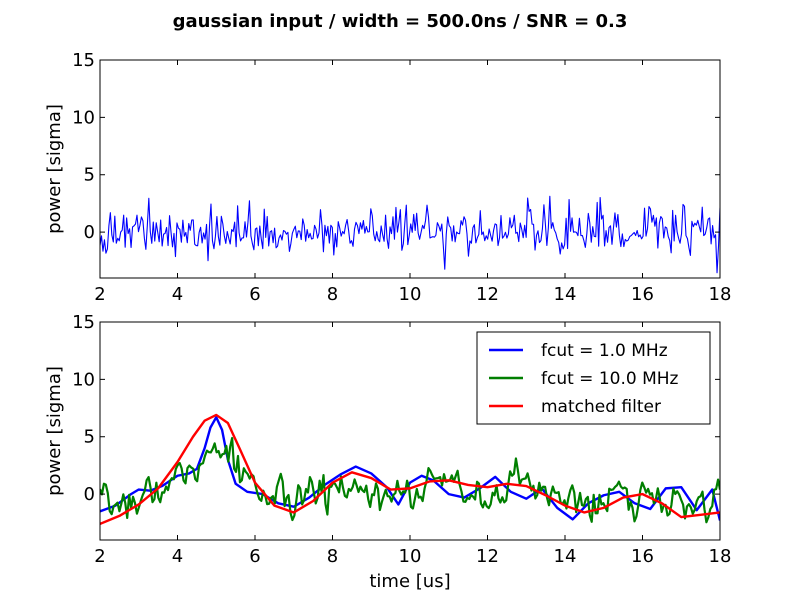  What do you see at coordinates (409, 581) in the screenshot?
I see `x-axis-label: time [us]` at bounding box center [409, 581].